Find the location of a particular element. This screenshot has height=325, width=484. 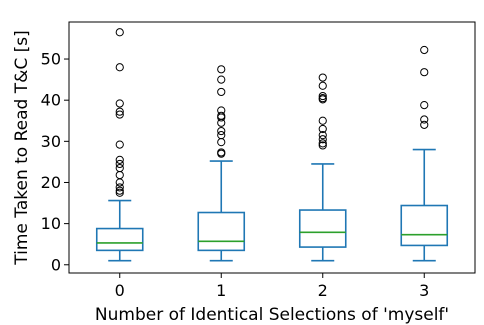

x-tick-label: 1 is located at coordinates (221, 290).